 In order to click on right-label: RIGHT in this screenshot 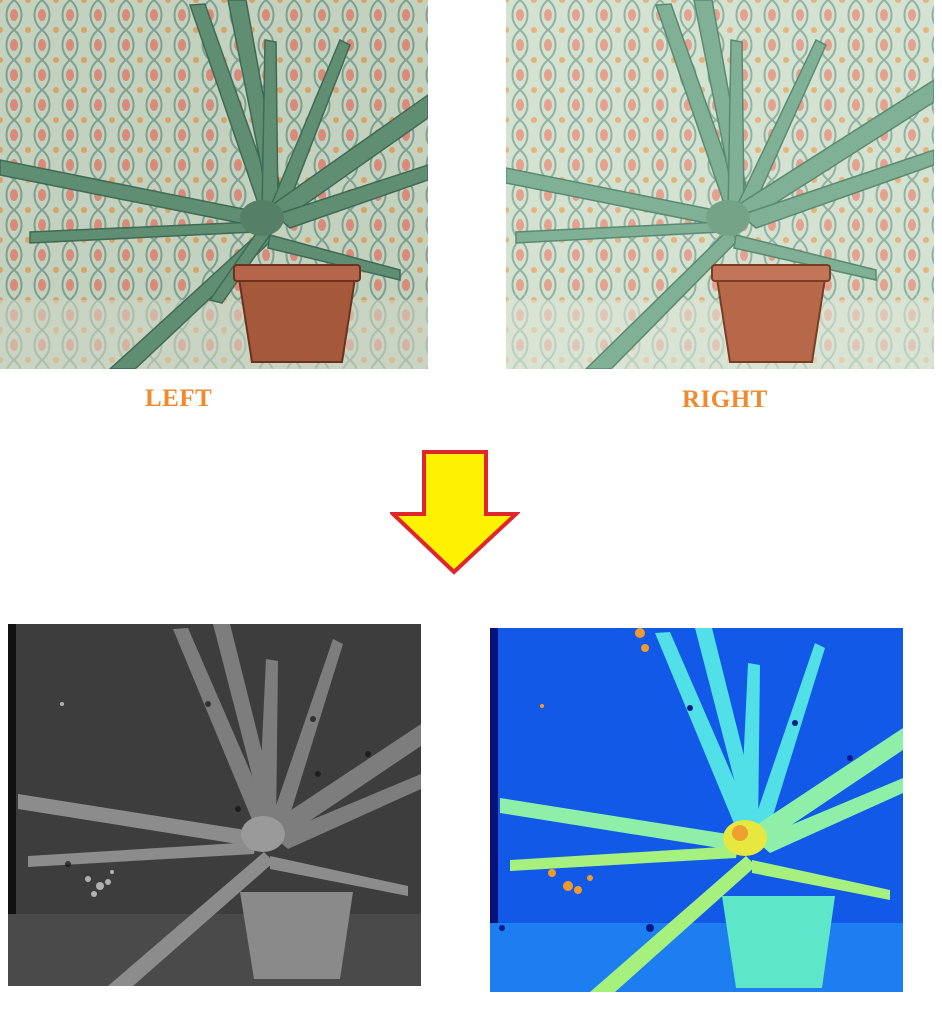, I will do `click(725, 399)`.